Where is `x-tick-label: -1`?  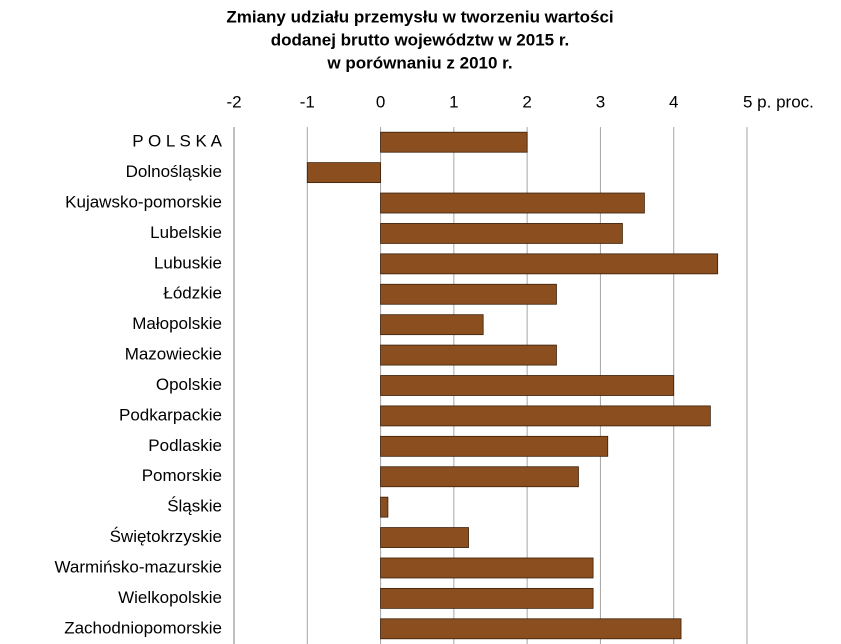 x-tick-label: -1 is located at coordinates (307, 101).